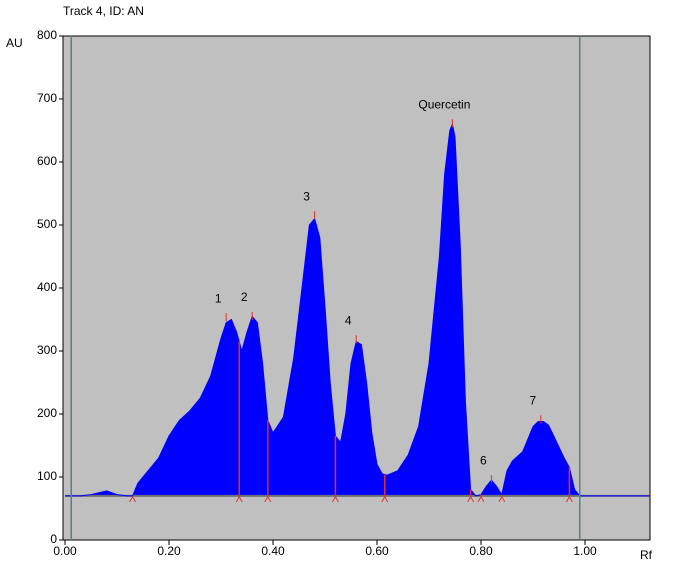 The width and height of the screenshot is (675, 572). I want to click on peak-label: 2, so click(244, 297).